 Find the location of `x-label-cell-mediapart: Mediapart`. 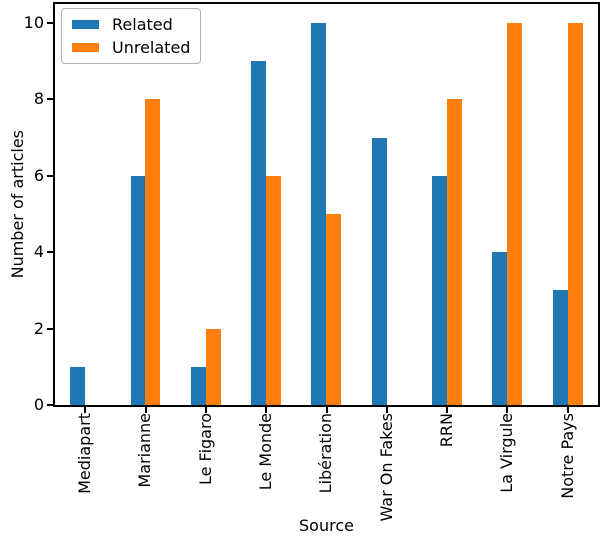

x-label-cell-mediapart: Mediapart is located at coordinates (85, 469).